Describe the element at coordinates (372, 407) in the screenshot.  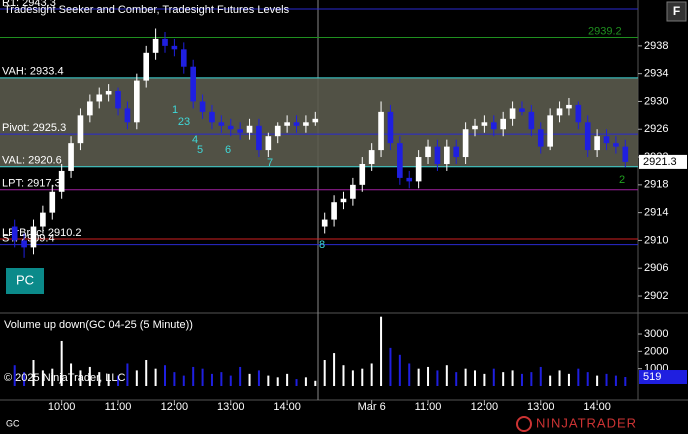
I see `x-tick-label: Mar 6` at that location.